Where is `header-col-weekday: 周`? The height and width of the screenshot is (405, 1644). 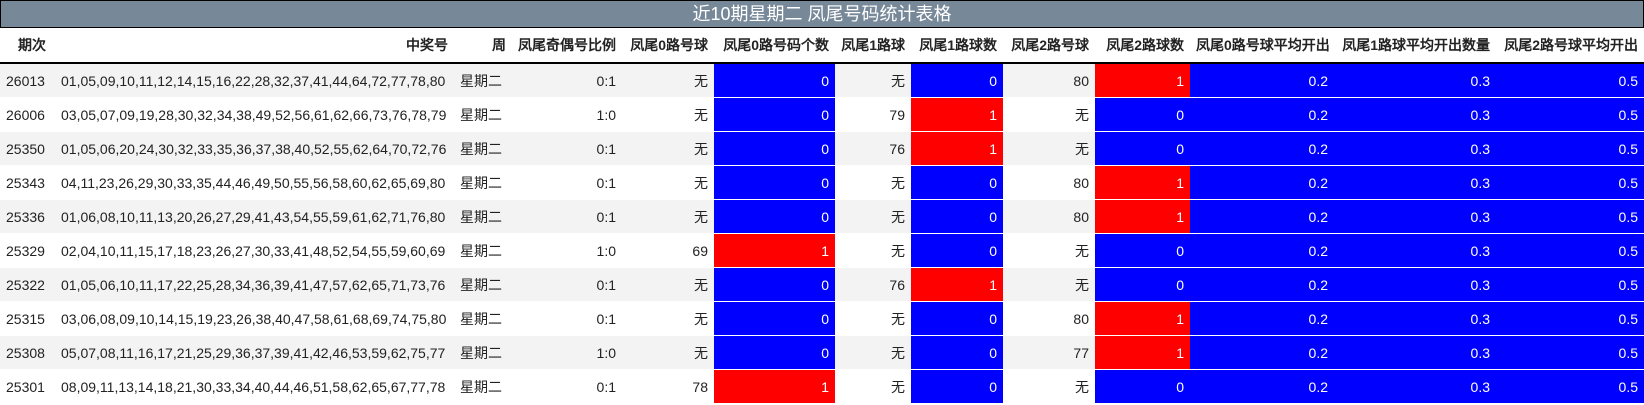
header-col-weekday: 周 is located at coordinates (483, 46).